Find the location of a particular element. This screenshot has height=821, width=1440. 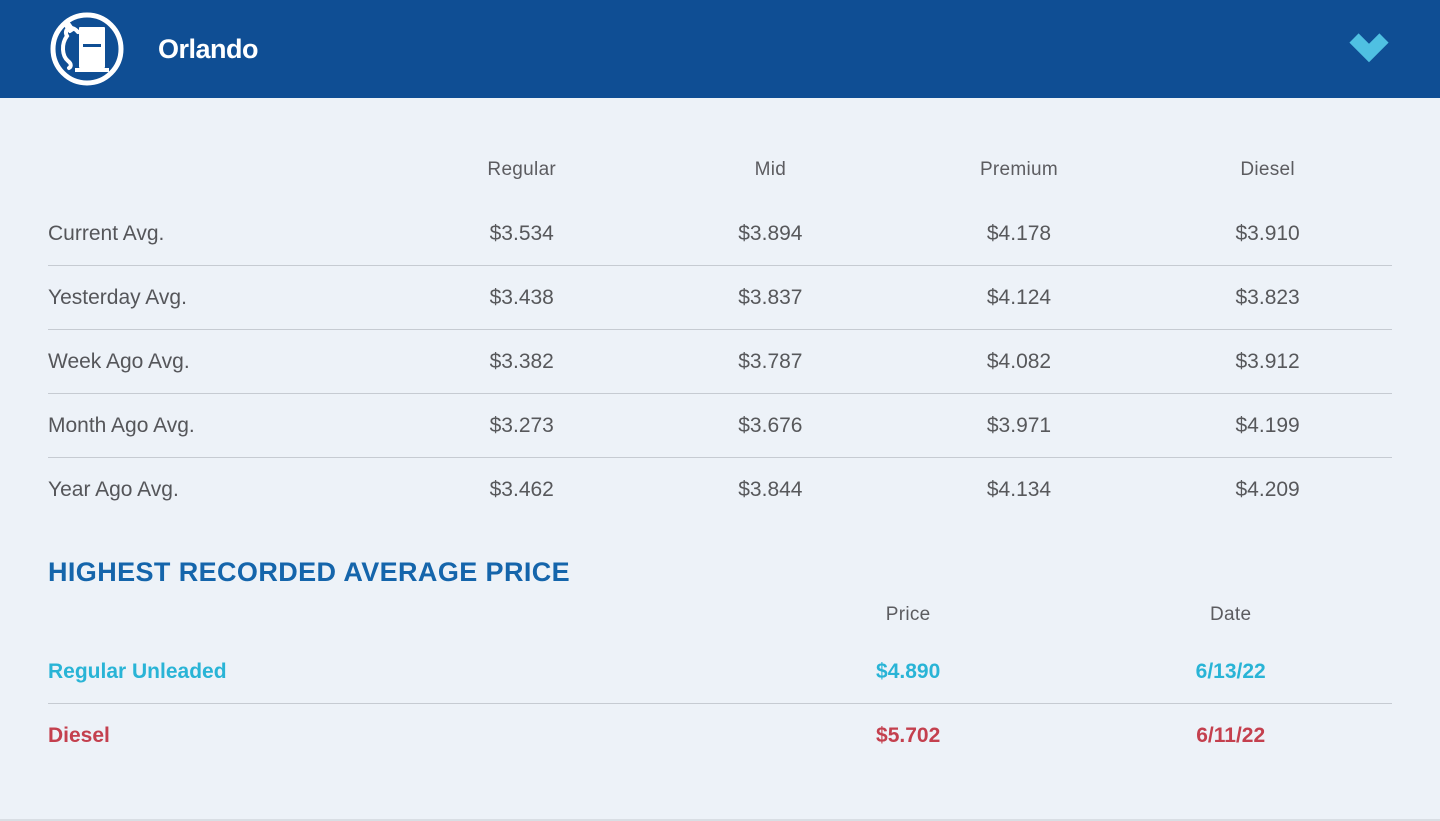

price-value: $3.462 is located at coordinates (521, 489).